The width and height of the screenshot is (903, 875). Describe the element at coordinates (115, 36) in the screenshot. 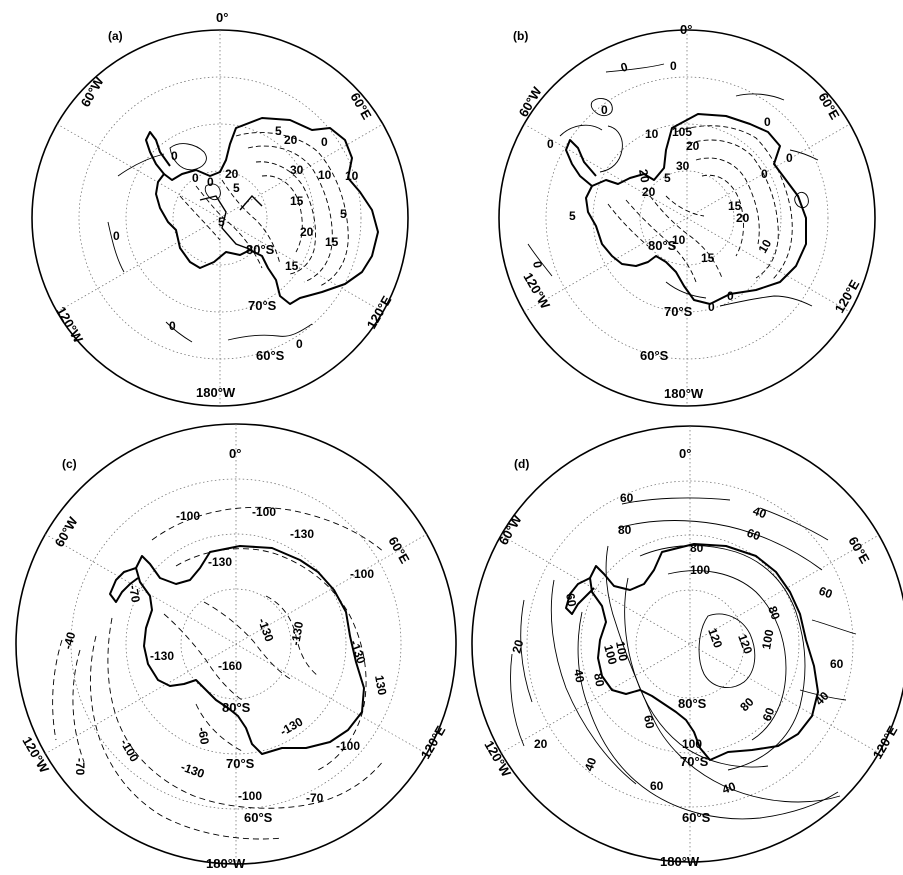

I see `panel-label: (a)` at that location.